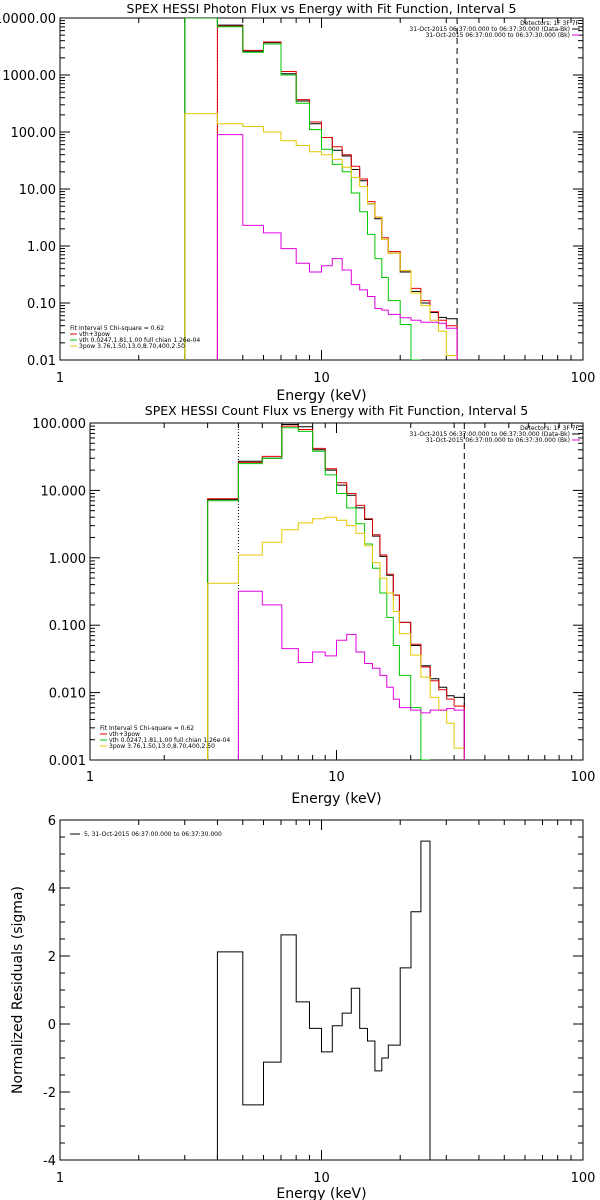 The image size is (600, 1200). Describe the element at coordinates (52, 1025) in the screenshot. I see `y-tick-label: 0` at that location.